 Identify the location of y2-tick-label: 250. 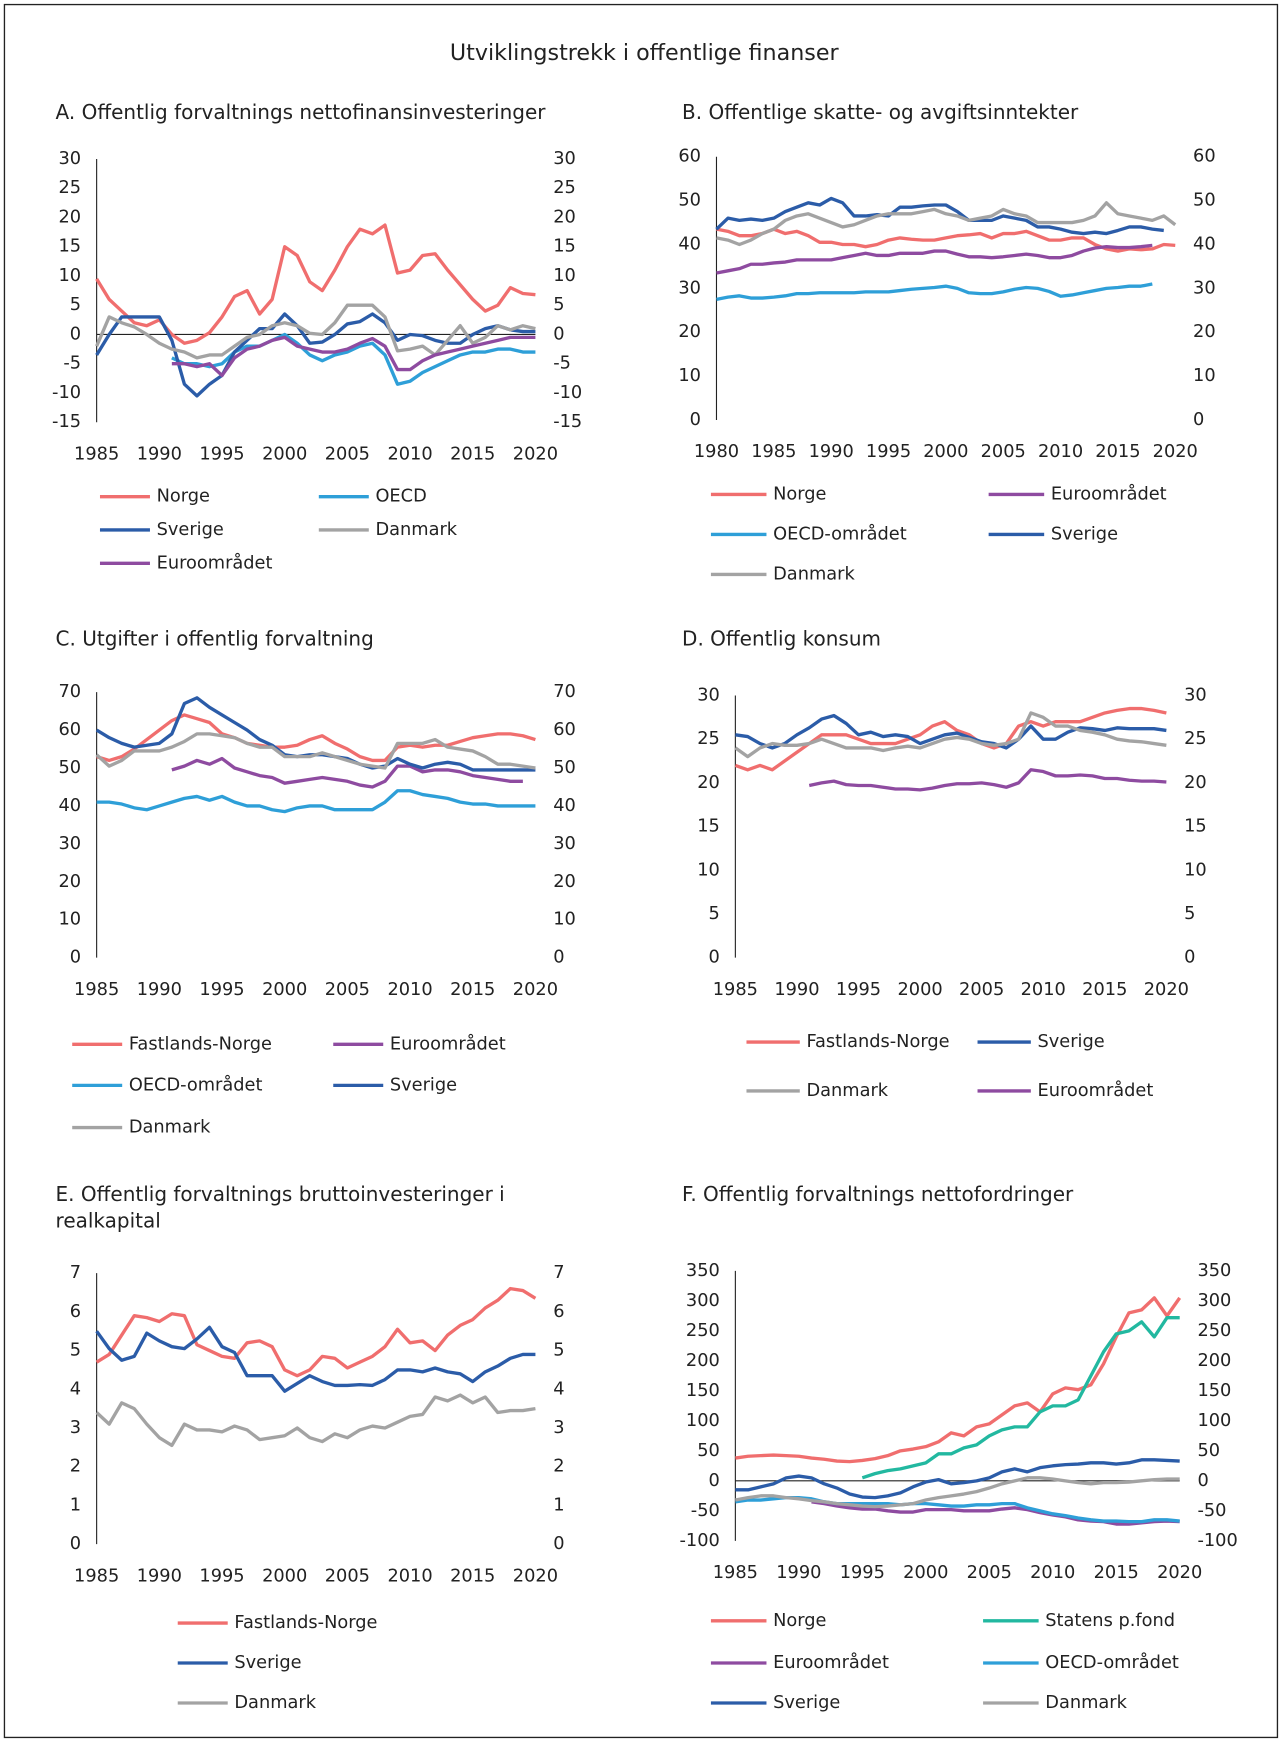
(1214, 1331).